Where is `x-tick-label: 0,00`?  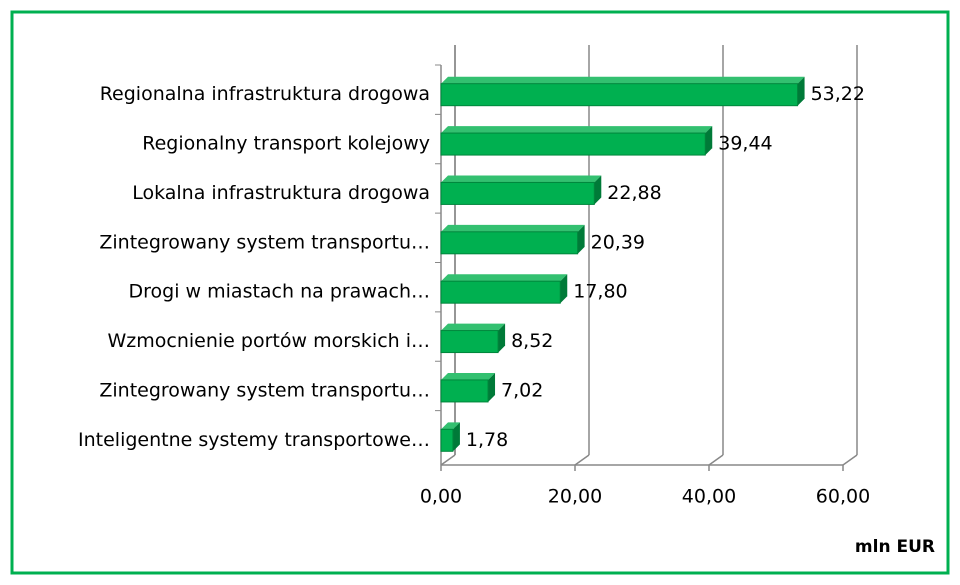 x-tick-label: 0,00 is located at coordinates (441, 497).